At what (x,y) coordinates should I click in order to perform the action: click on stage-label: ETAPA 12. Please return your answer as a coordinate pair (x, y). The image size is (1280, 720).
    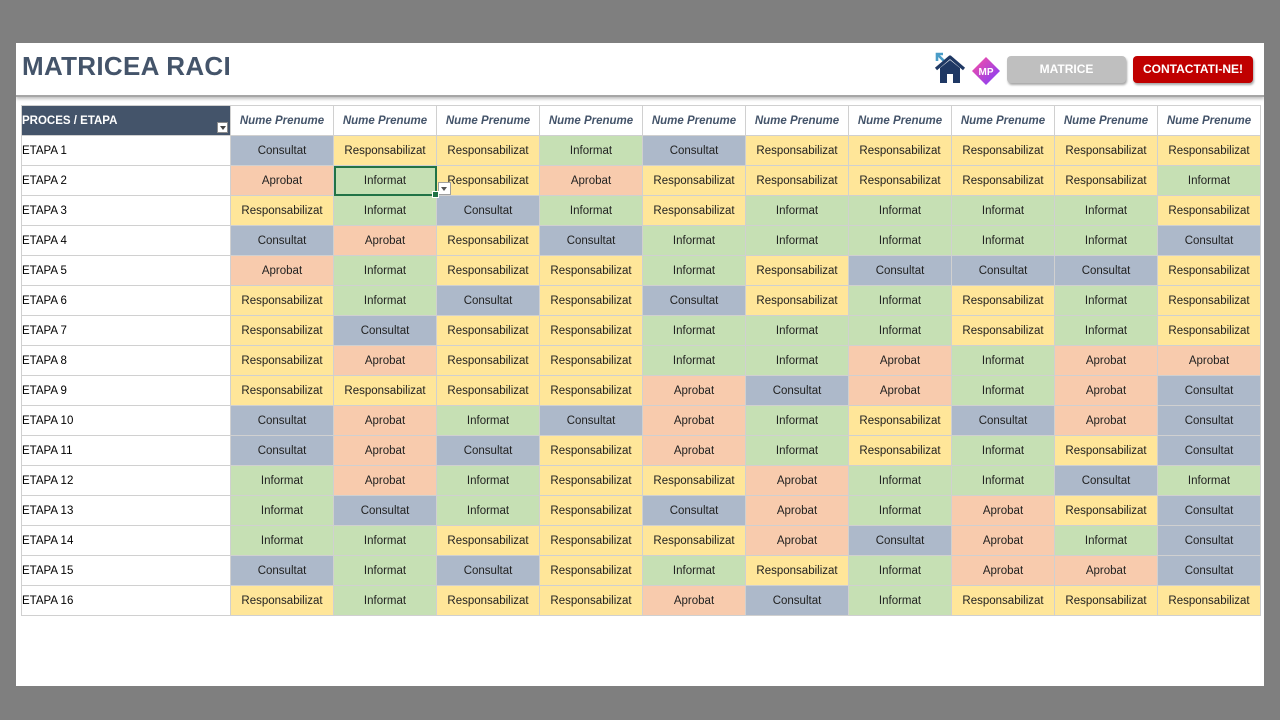
    Looking at the image, I should click on (126, 480).